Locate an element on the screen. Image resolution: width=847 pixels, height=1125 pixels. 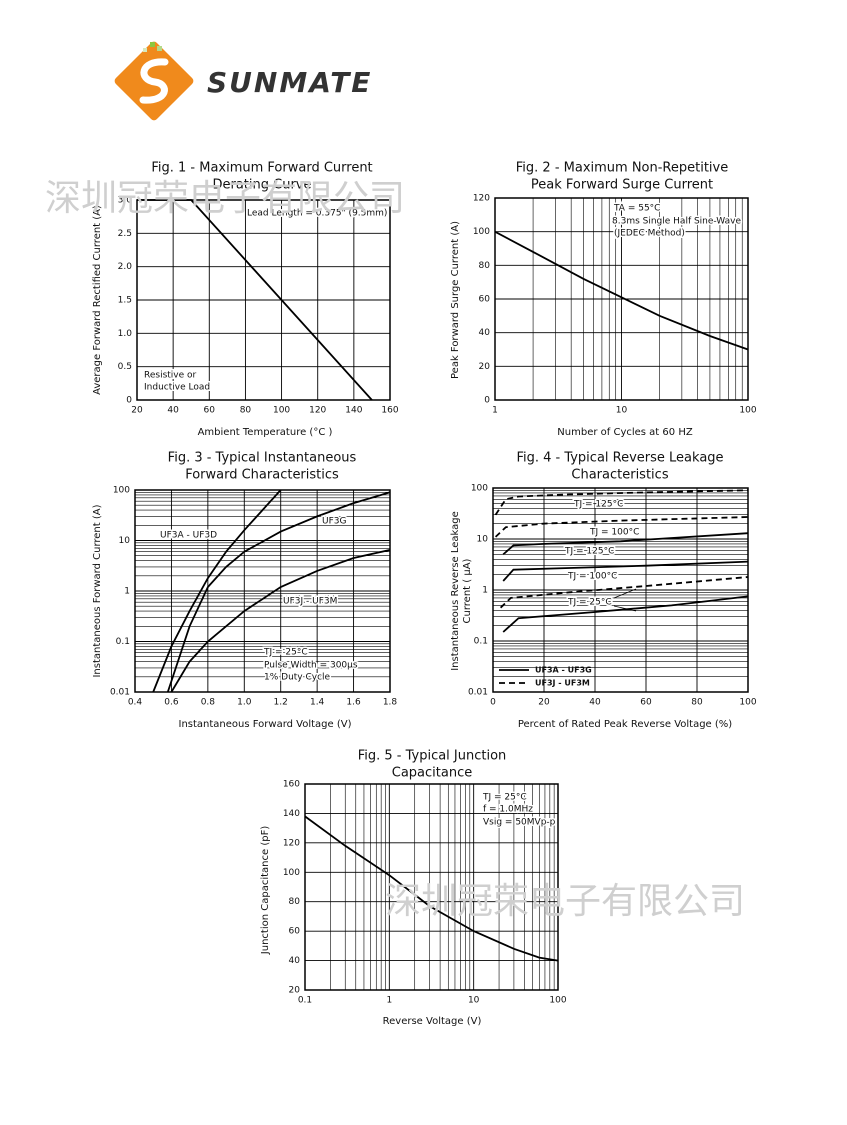
plot-background is located at coordinates (431, 887).